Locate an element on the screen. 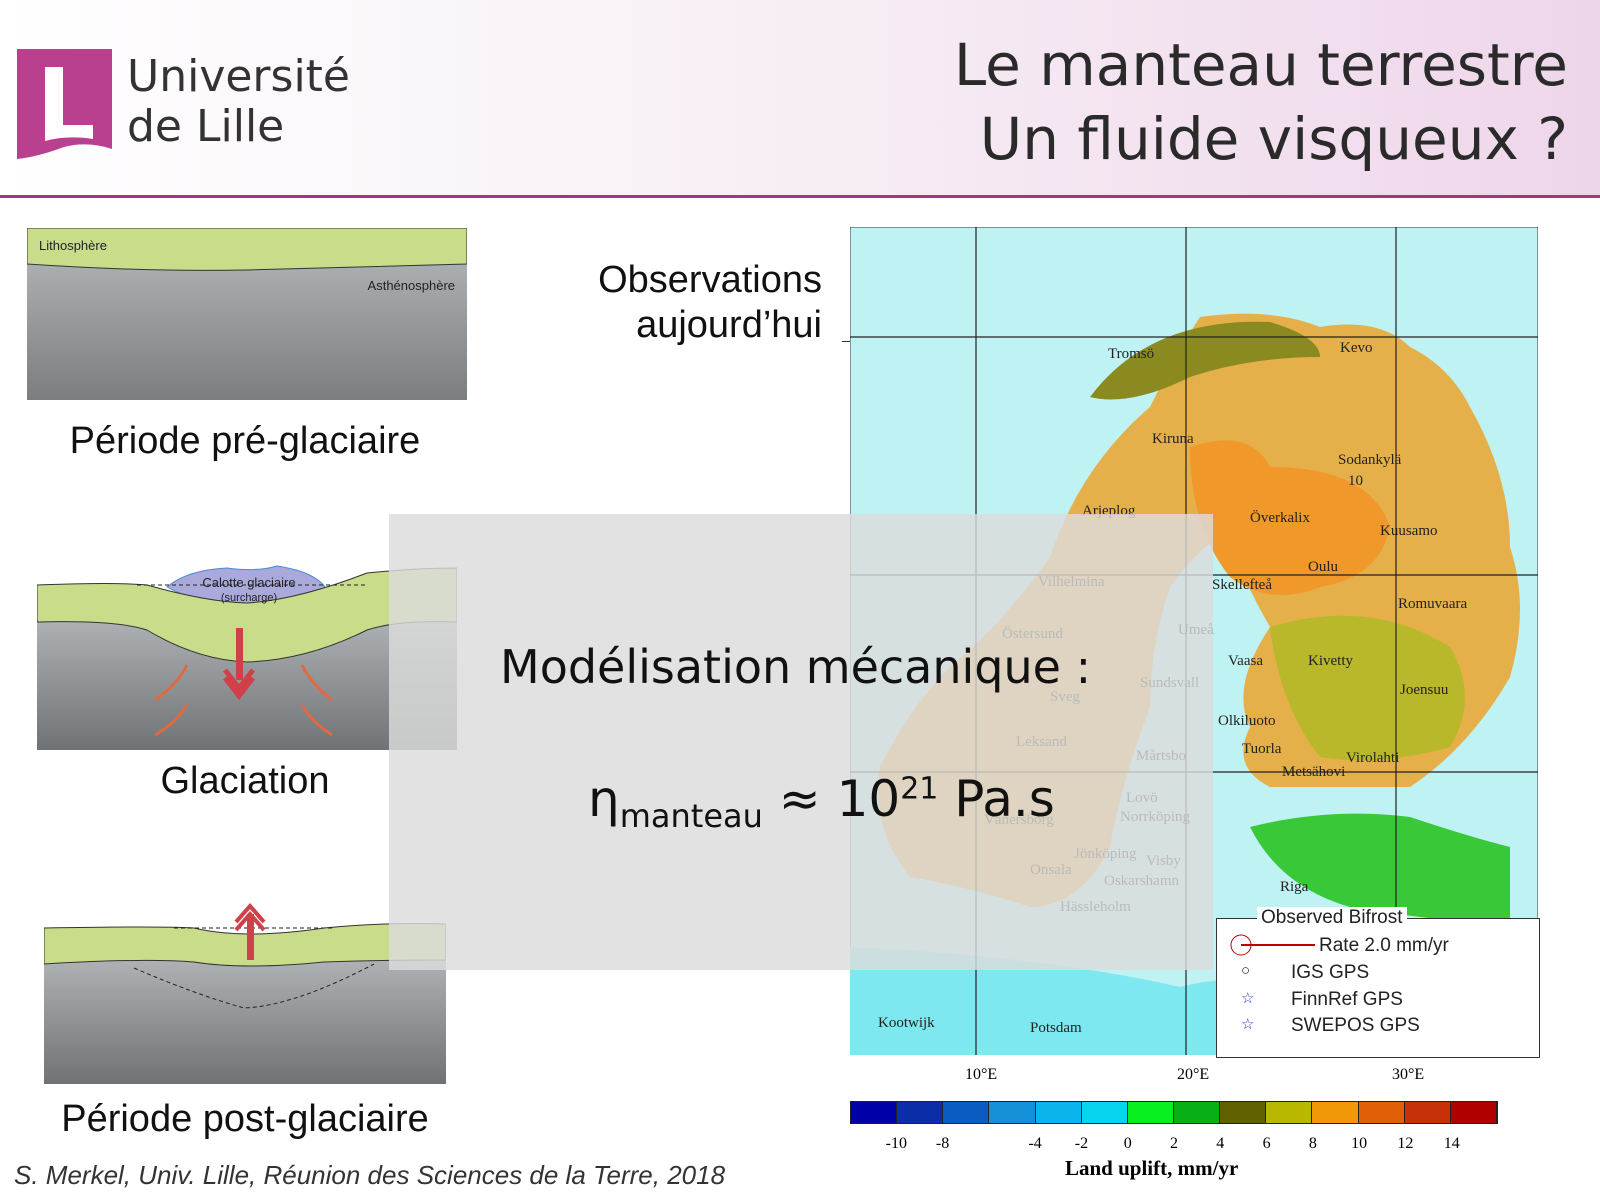 The height and width of the screenshot is (1200, 1600). station-label: Oulu is located at coordinates (1323, 567).